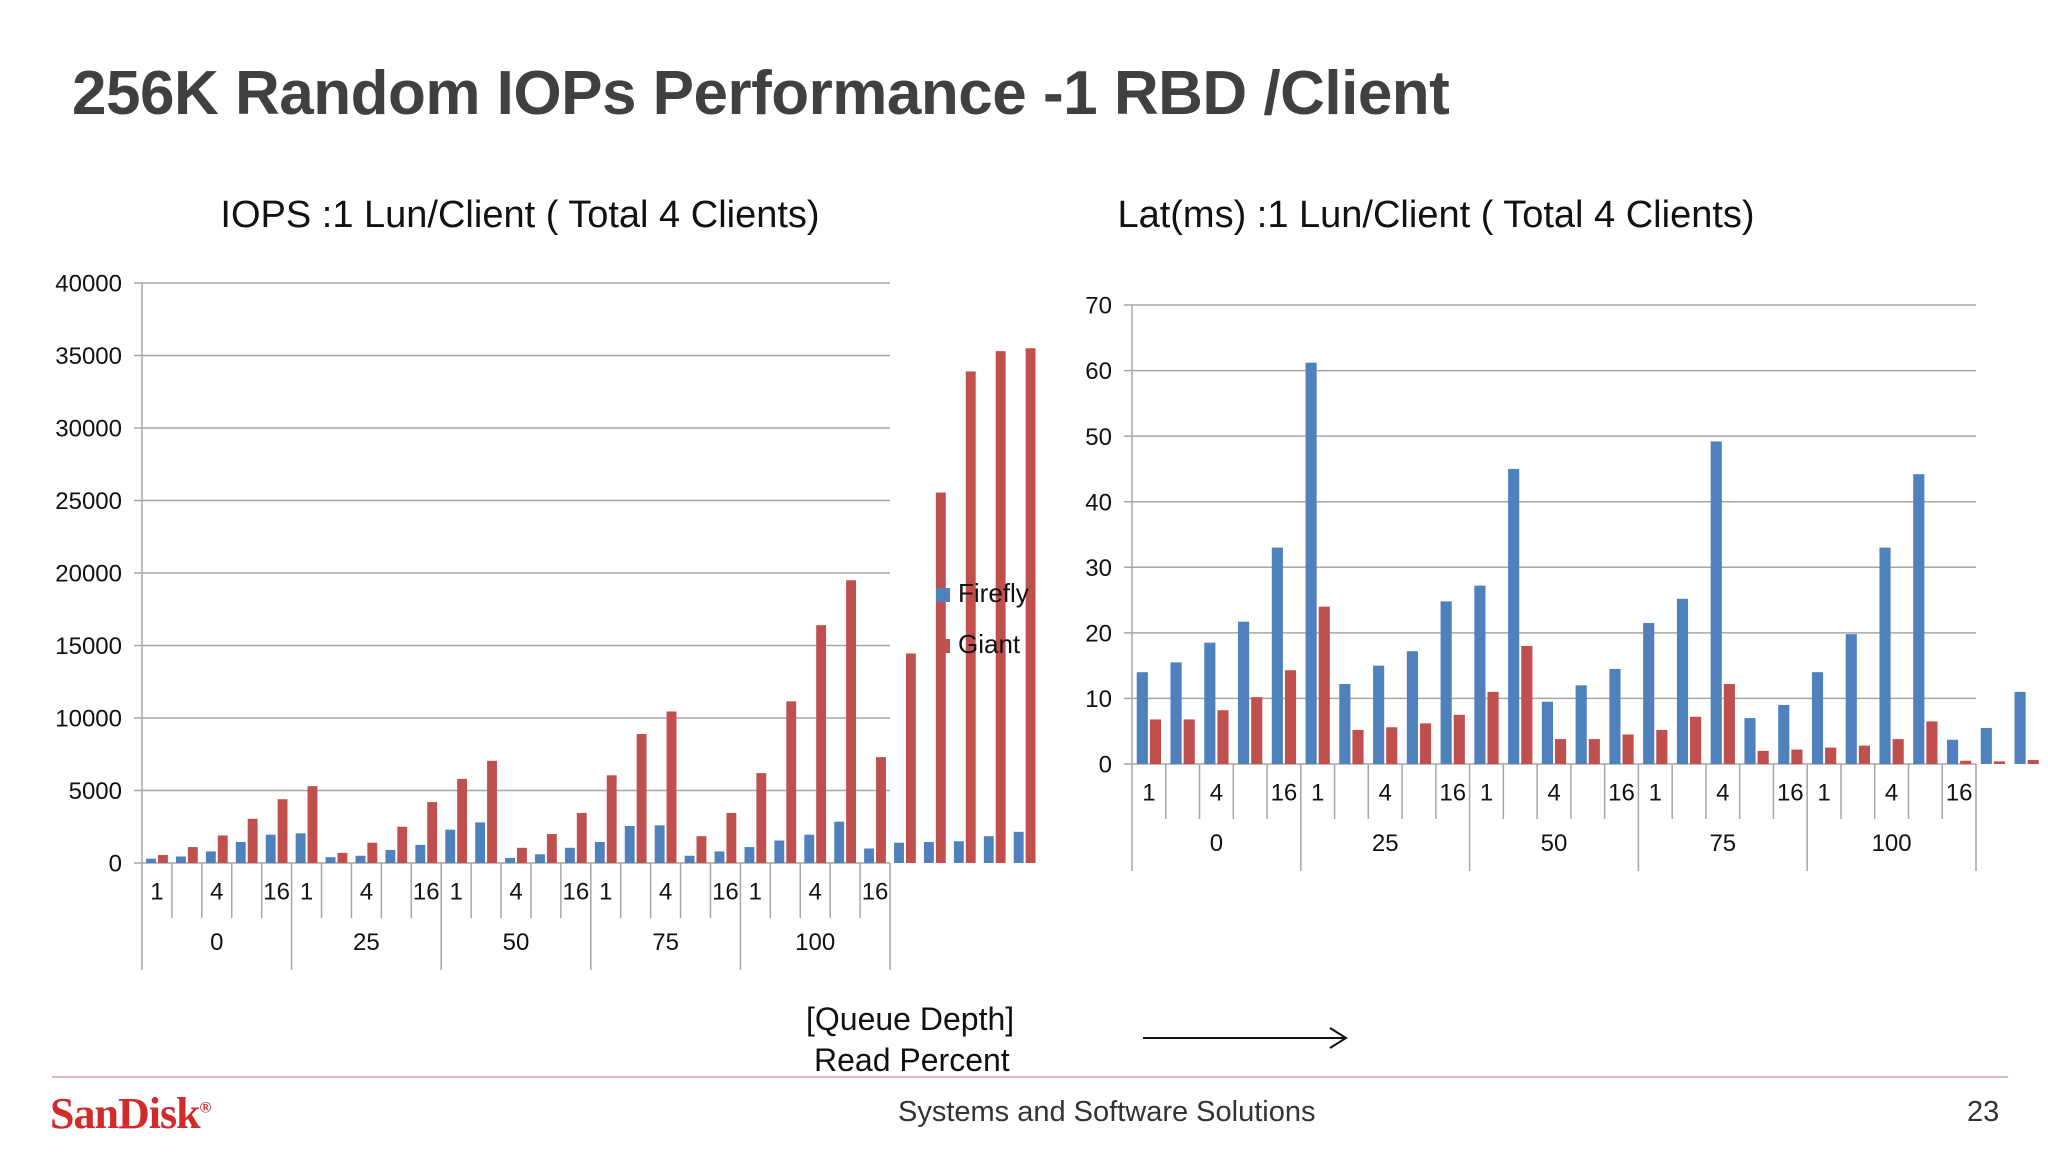  I want to click on y-tick-label: 5000, so click(95, 791).